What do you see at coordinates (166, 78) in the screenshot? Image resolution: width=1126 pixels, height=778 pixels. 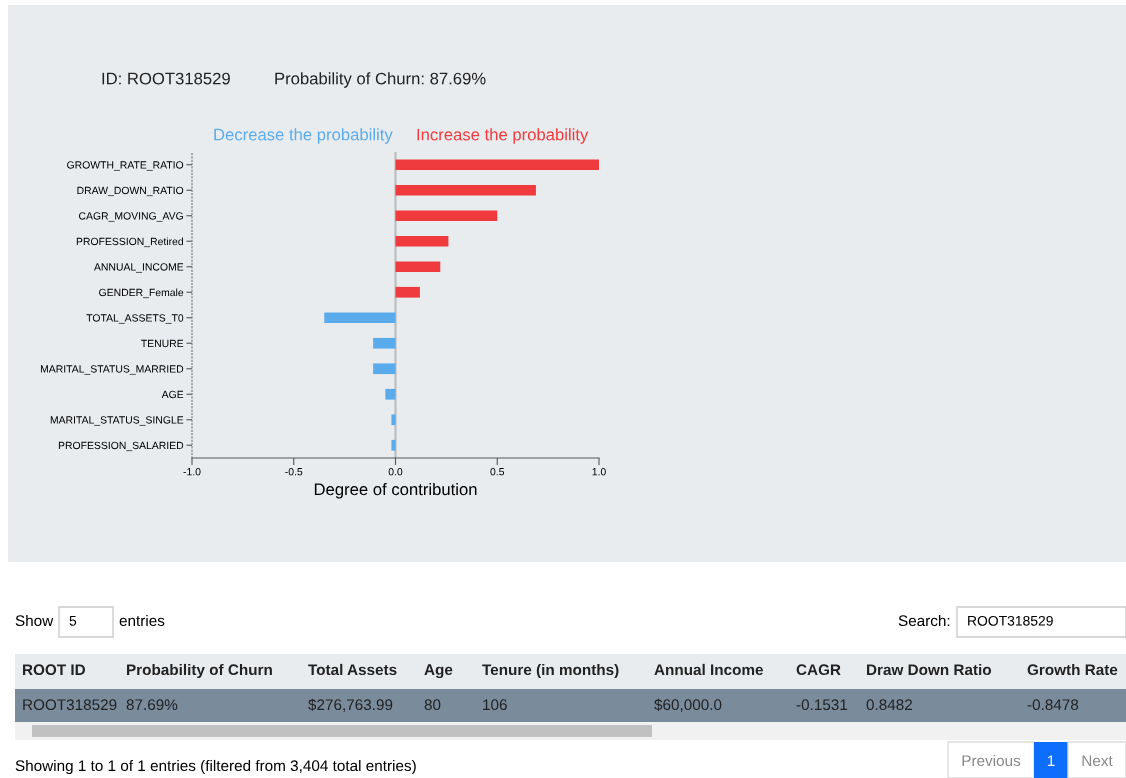 I see `text: ID: ROOT318529` at bounding box center [166, 78].